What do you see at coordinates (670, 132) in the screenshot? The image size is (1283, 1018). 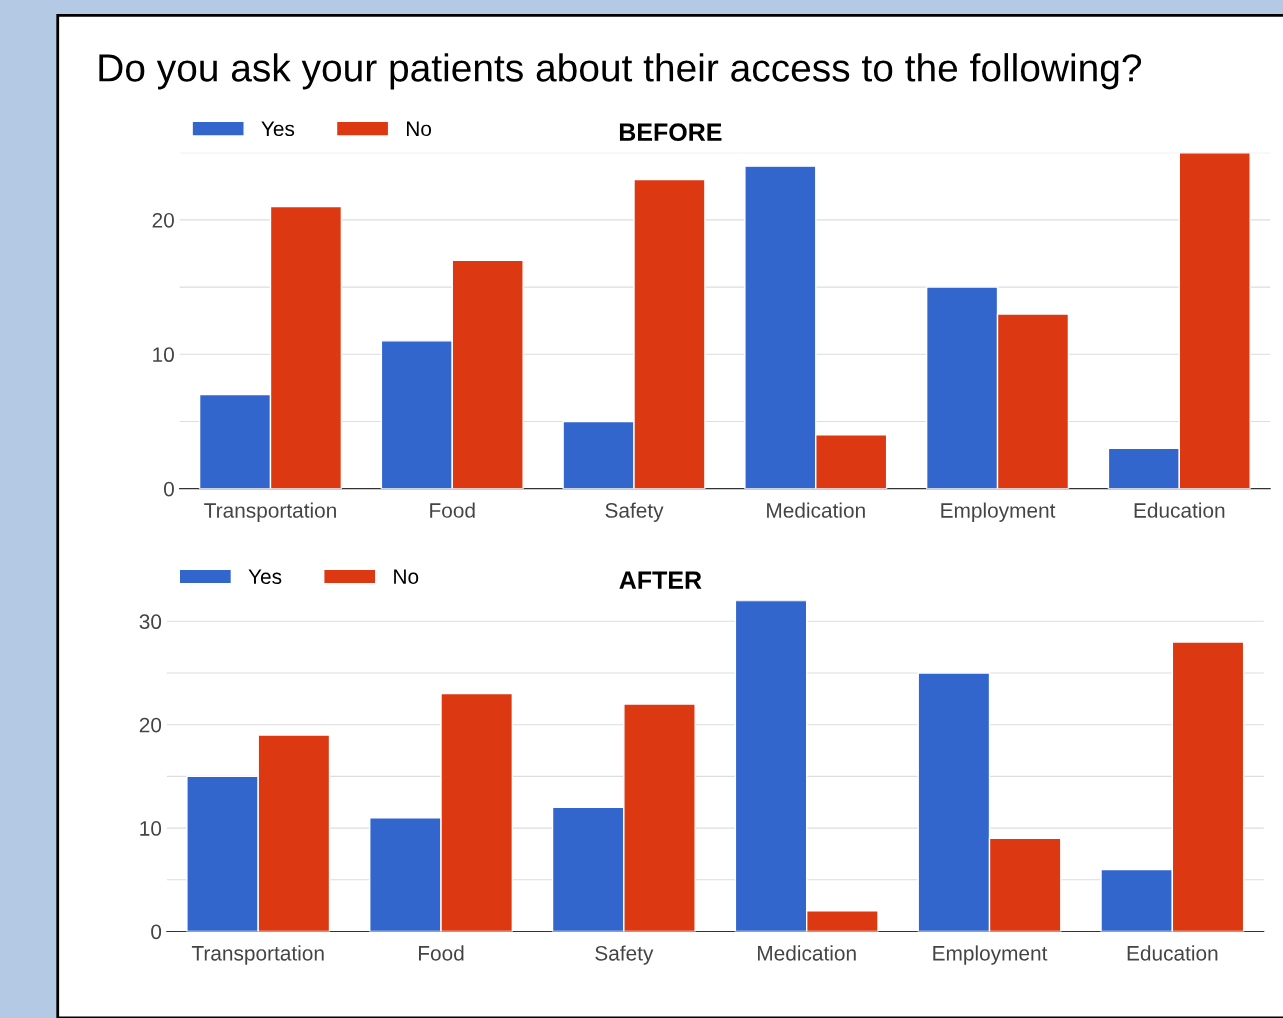 I see `chart-subtitle: BEFORE` at bounding box center [670, 132].